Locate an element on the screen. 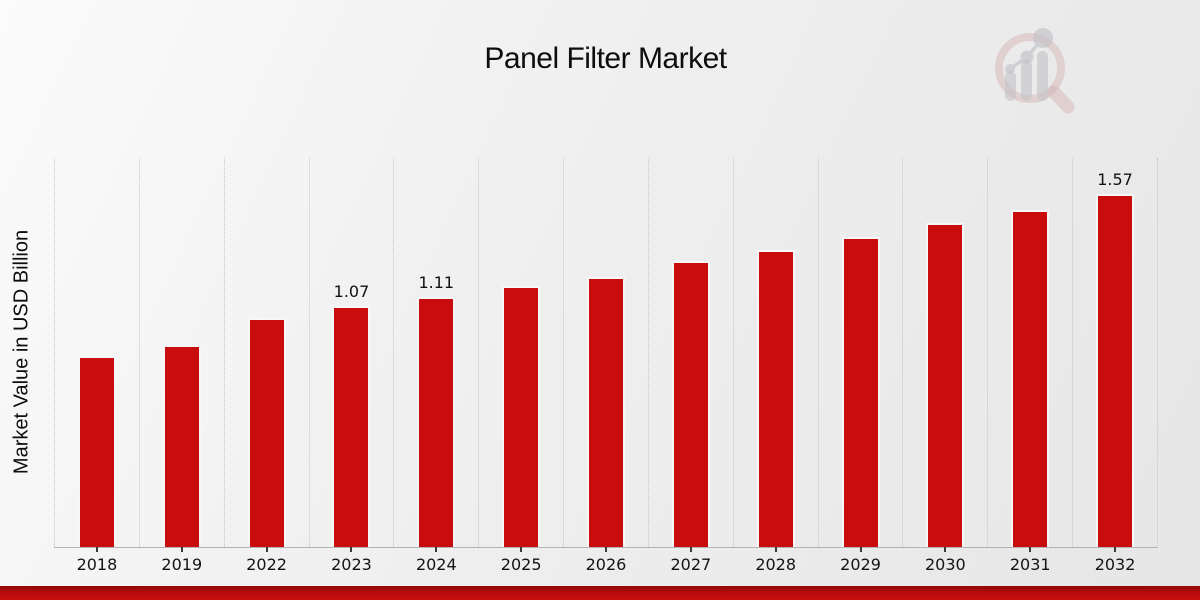 The height and width of the screenshot is (600, 1200). growth-line-icon is located at coordinates (1029, 51).